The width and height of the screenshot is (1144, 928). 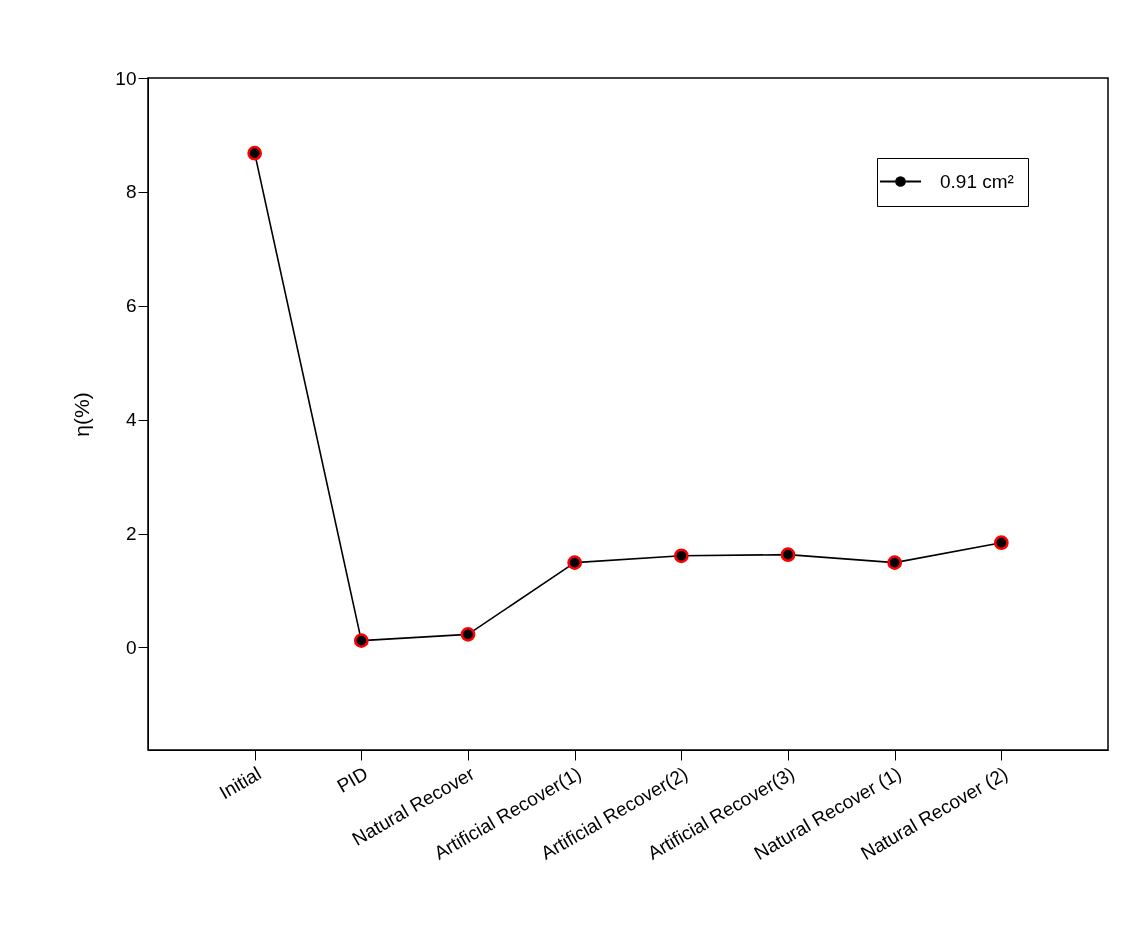 What do you see at coordinates (82, 414) in the screenshot?
I see `y-axis-title: η(%)` at bounding box center [82, 414].